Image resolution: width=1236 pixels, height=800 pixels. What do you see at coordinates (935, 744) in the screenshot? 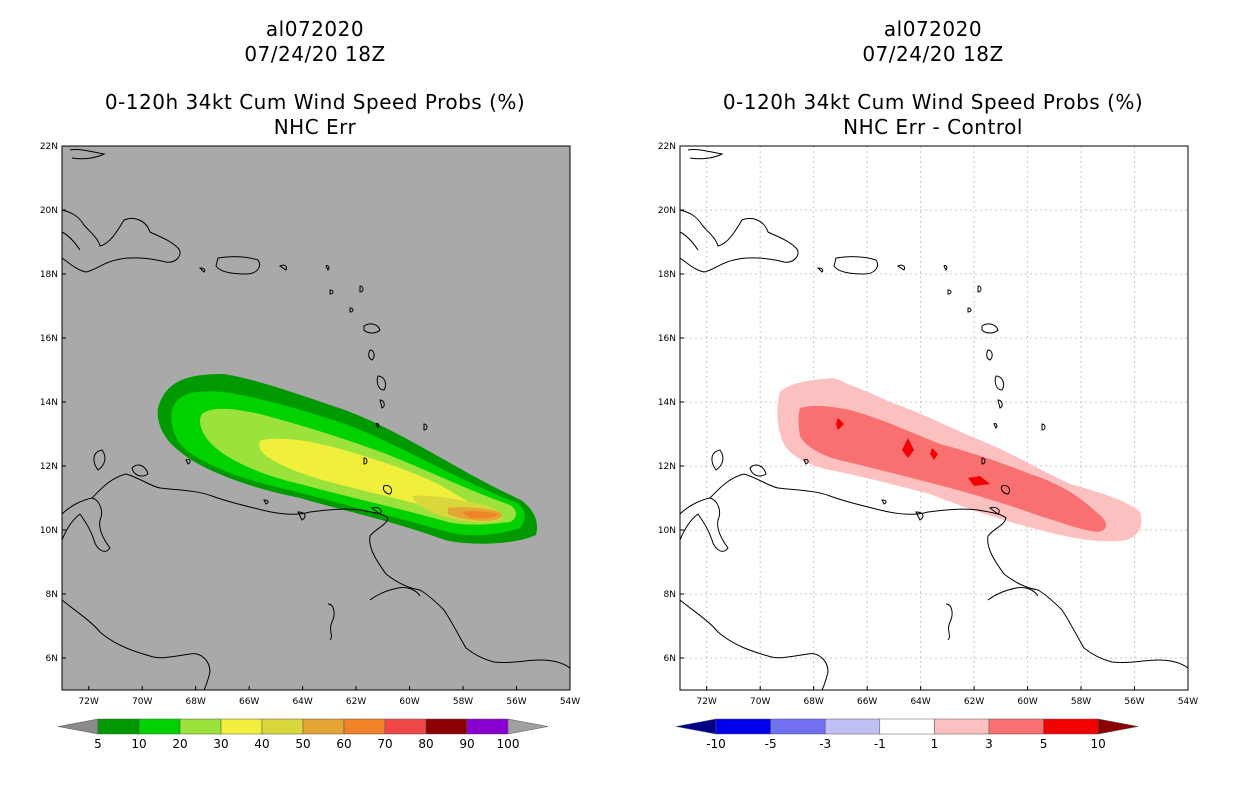
I see `colorbar-label: 1` at bounding box center [935, 744].